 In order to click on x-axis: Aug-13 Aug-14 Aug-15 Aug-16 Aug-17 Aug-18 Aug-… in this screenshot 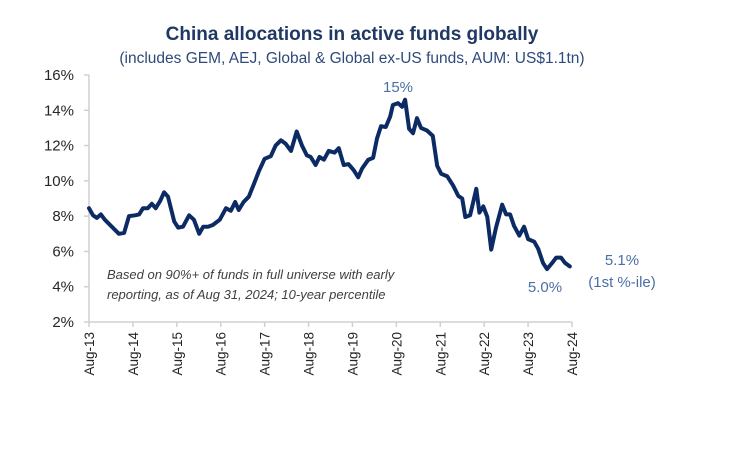, I will do `click(331, 348)`.